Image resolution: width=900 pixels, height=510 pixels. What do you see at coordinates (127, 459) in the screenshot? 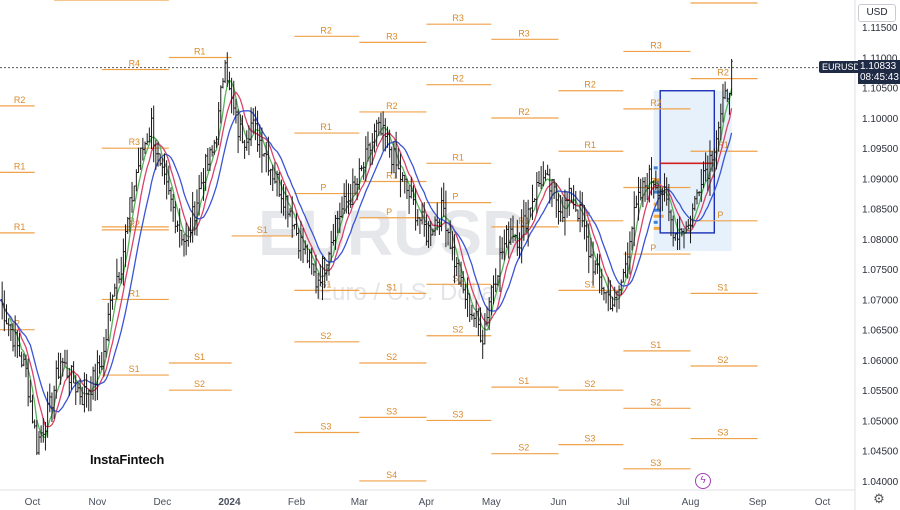
I see `brand-logo: InstaFintech` at bounding box center [127, 459].